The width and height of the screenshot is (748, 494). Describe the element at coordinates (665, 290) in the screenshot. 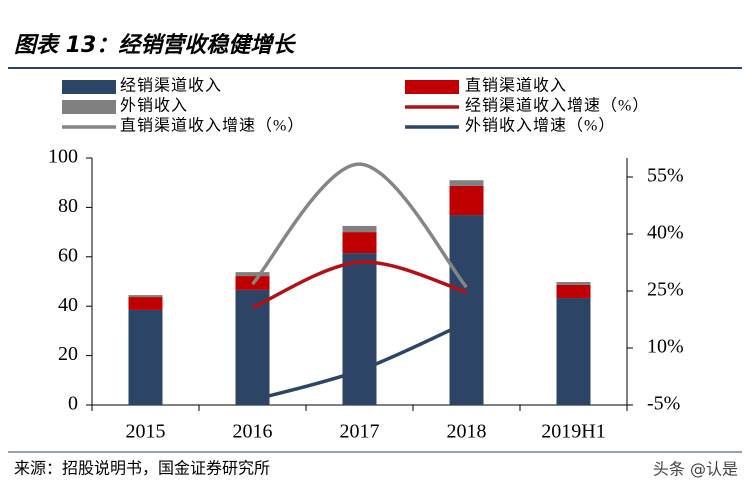

I see `y2-tick-label: 25%` at that location.